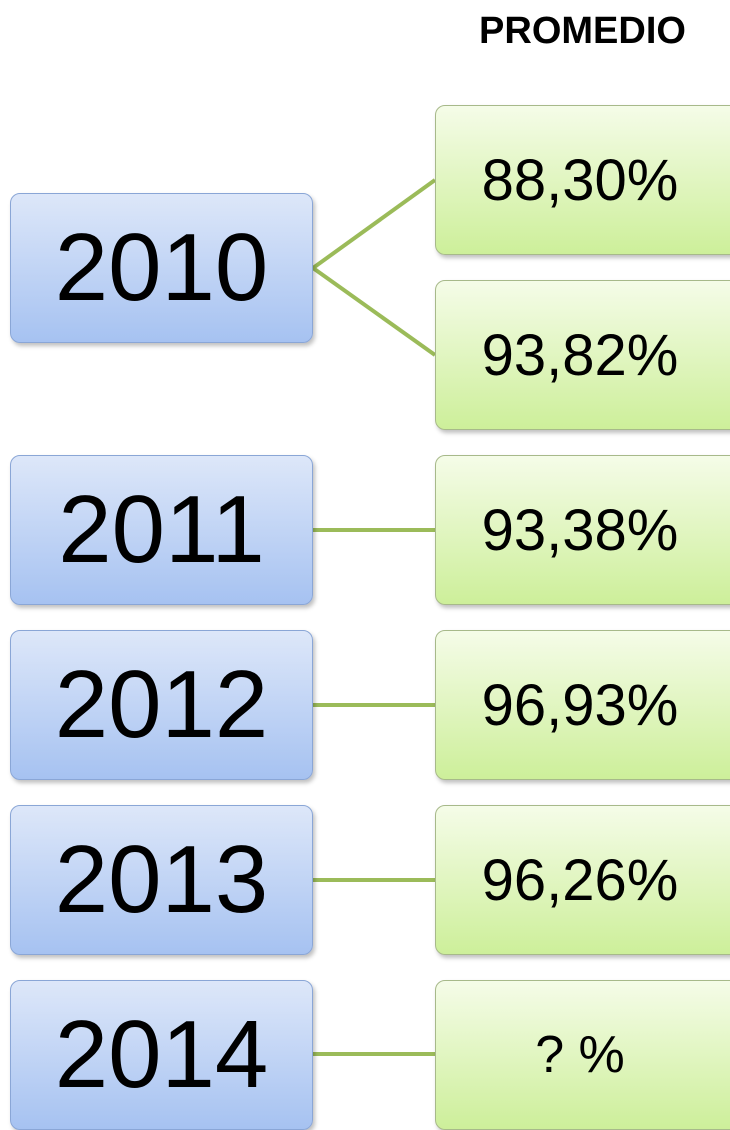  What do you see at coordinates (161, 705) in the screenshot?
I see `year-node: 2012` at bounding box center [161, 705].